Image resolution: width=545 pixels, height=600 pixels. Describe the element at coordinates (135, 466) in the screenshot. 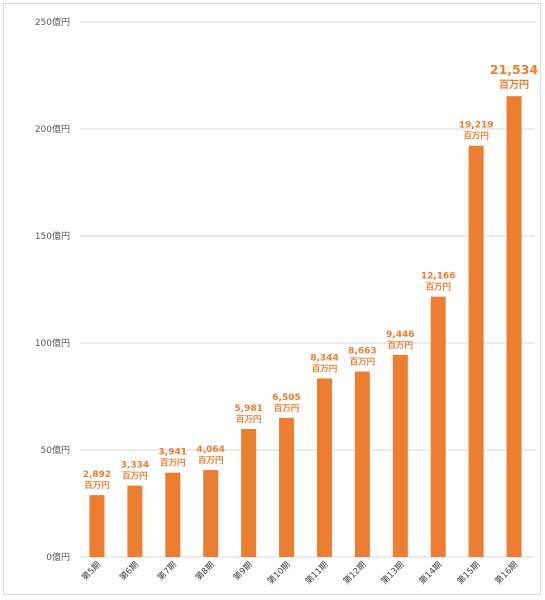

I see `data-label: 3,334` at that location.